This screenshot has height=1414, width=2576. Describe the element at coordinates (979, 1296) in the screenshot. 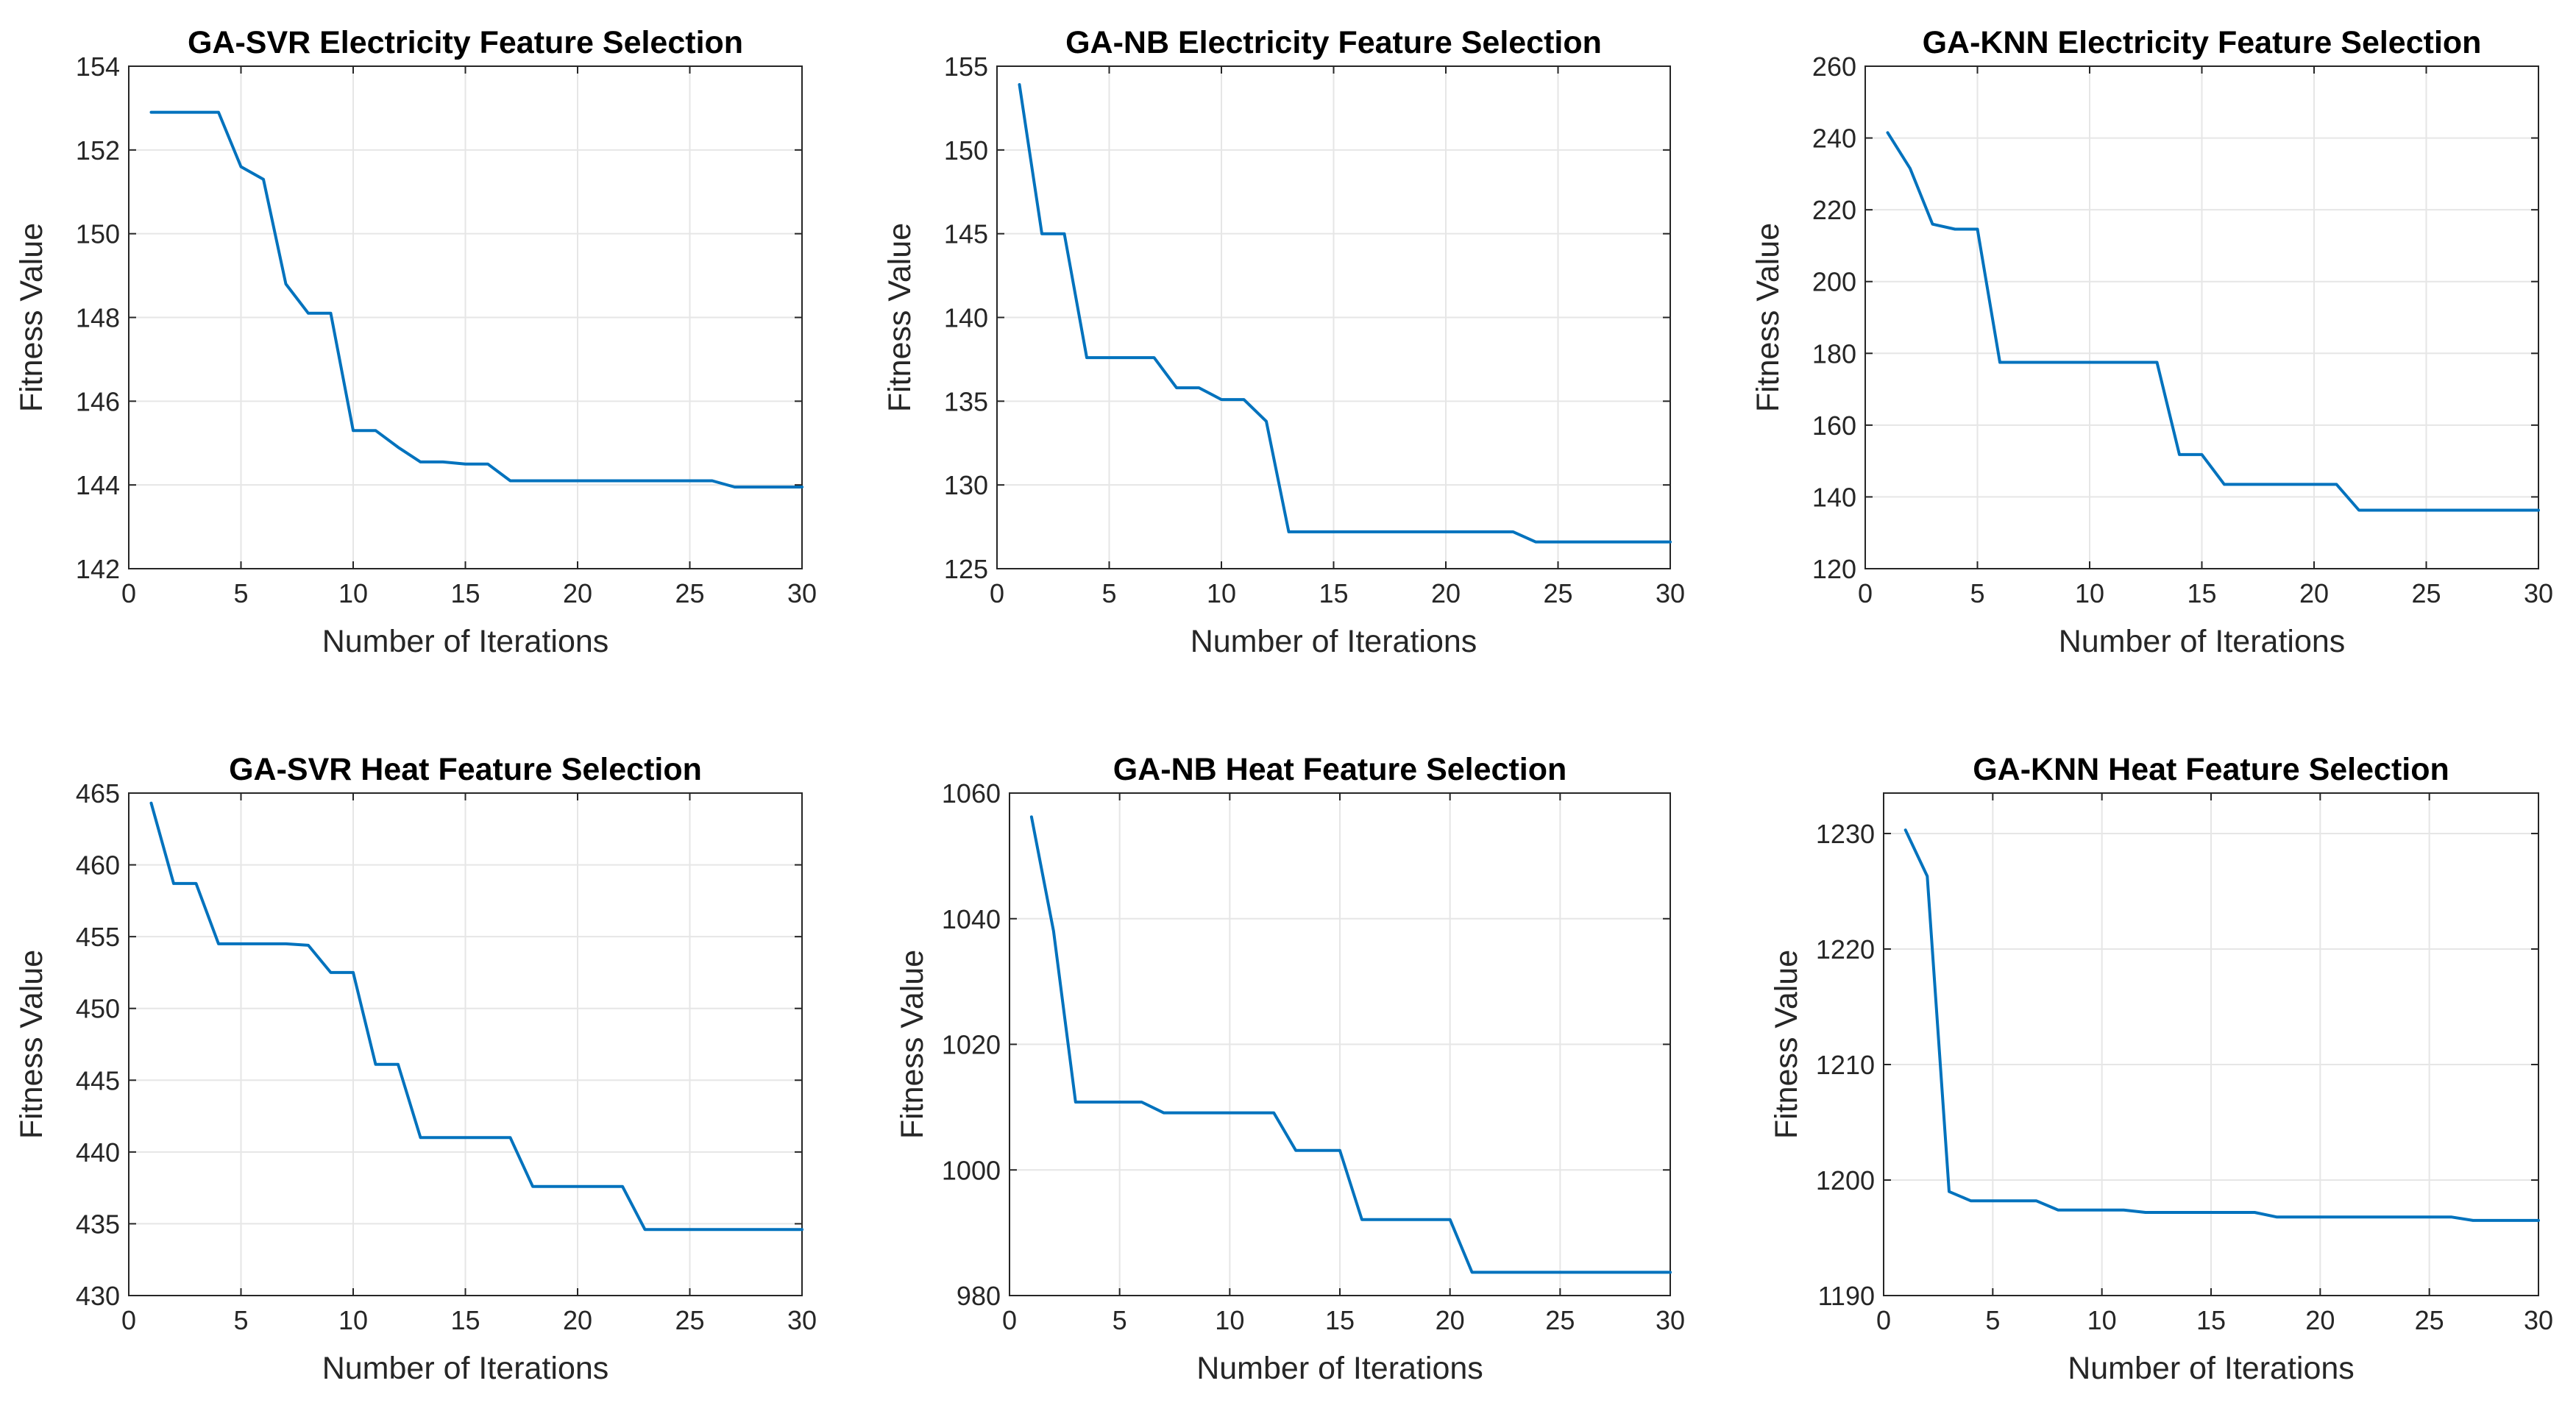

I see `y-tick-label: 980` at that location.